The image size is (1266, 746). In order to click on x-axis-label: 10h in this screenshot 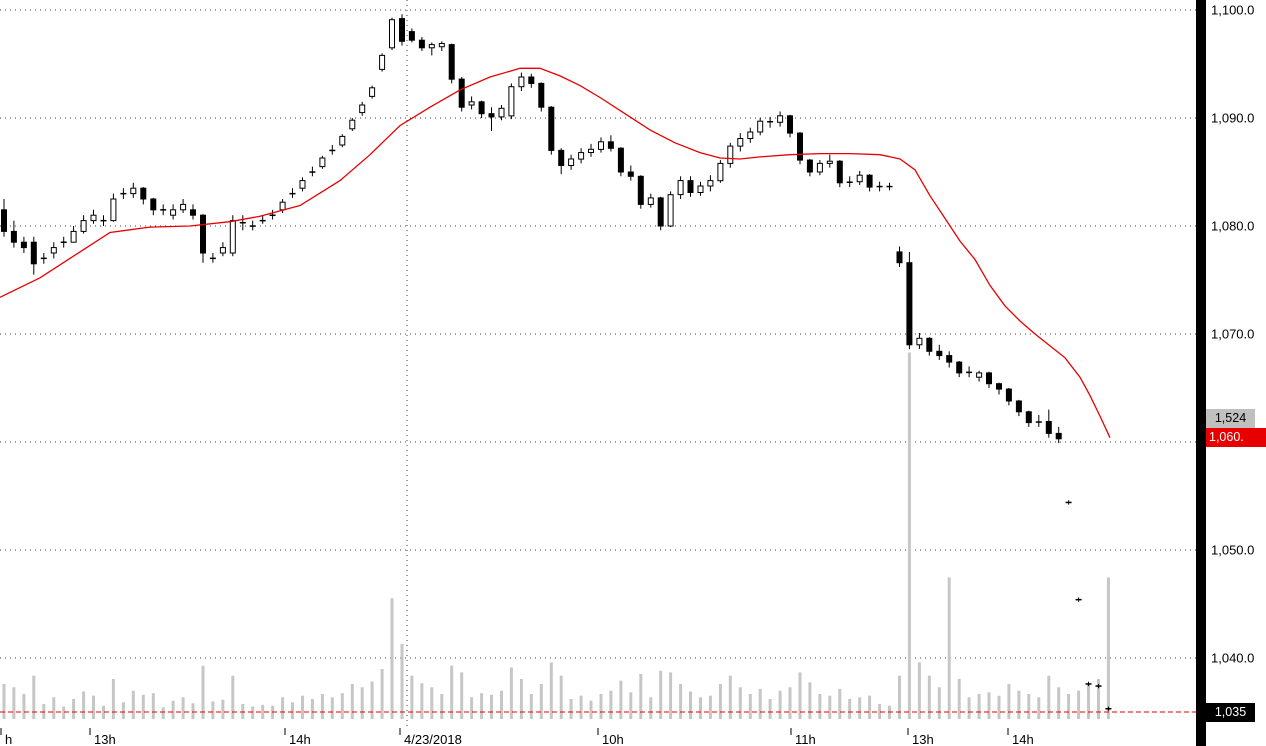, I will do `click(613, 739)`.